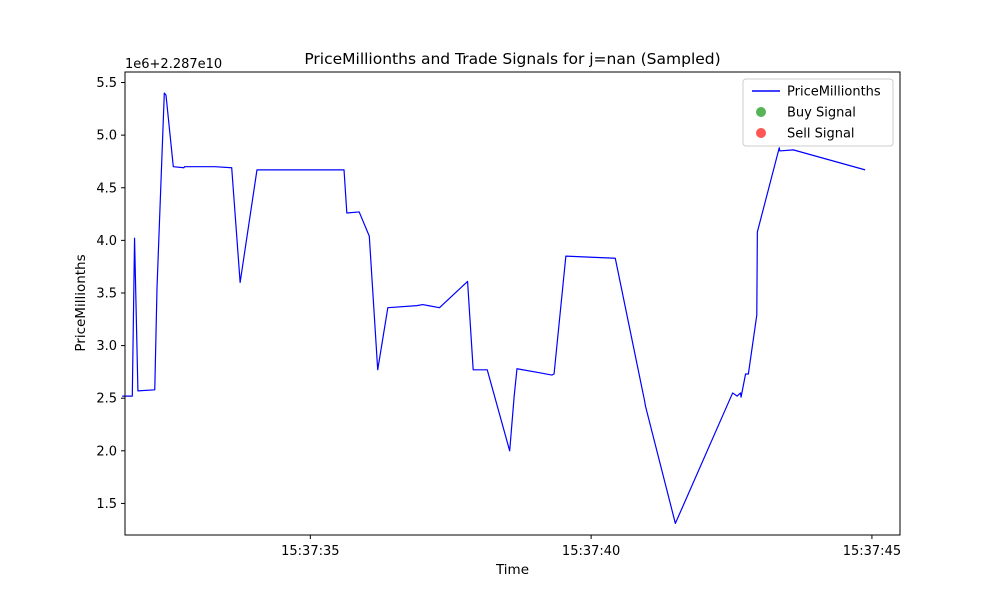 The image size is (1000, 604). Describe the element at coordinates (81, 302) in the screenshot. I see `y-axis-label: PriceMillionths` at that location.